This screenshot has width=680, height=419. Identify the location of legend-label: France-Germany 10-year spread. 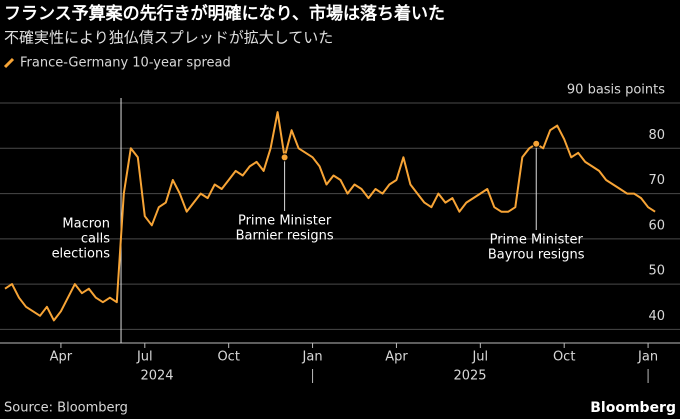
(125, 63).